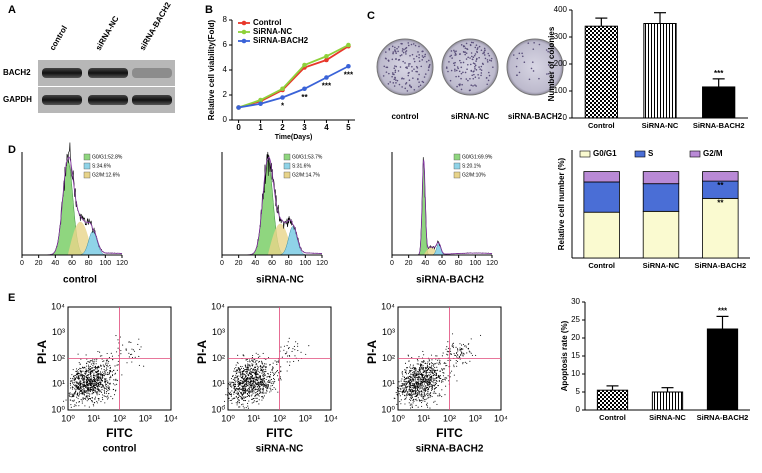 The height and width of the screenshot is (473, 762). I want to click on y-tick-label: 10¹, so click(388, 384).